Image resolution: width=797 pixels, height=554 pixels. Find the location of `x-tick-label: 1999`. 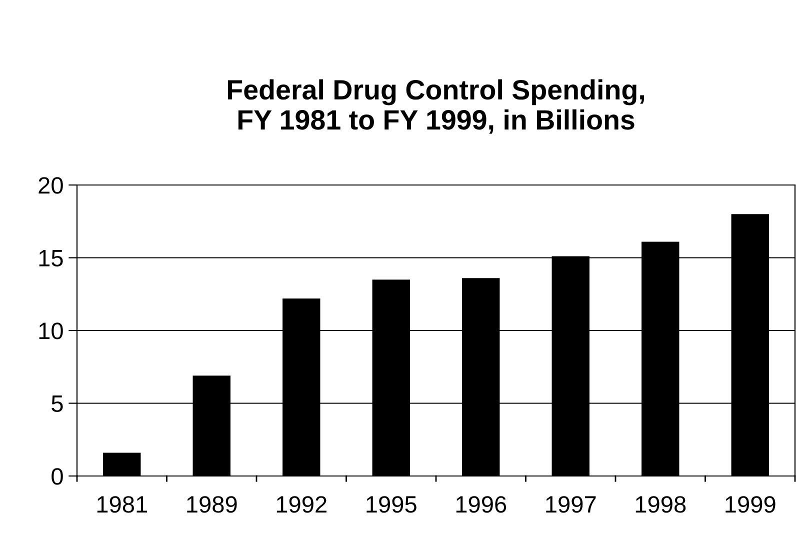

x-tick-label: 1999 is located at coordinates (751, 504).